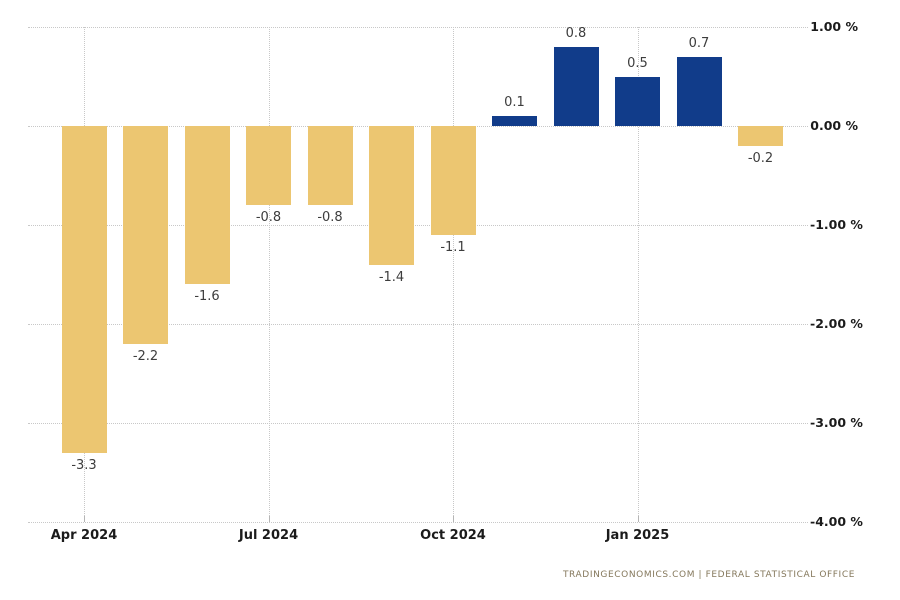 The image size is (900, 600). I want to click on bar-value-label: 0.7, so click(699, 43).